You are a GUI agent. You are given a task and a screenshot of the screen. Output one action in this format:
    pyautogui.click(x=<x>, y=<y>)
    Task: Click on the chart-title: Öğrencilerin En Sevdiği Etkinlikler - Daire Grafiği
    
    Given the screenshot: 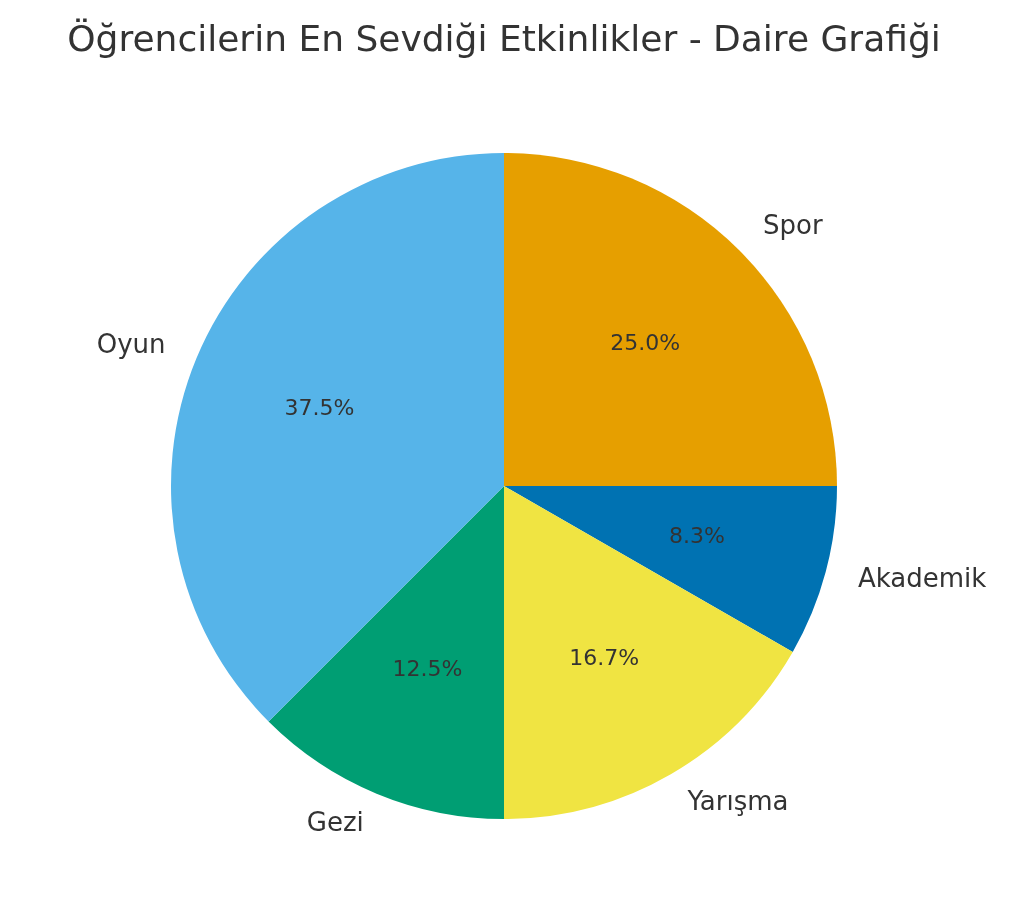 What is the action you would take?
    pyautogui.click(x=504, y=39)
    